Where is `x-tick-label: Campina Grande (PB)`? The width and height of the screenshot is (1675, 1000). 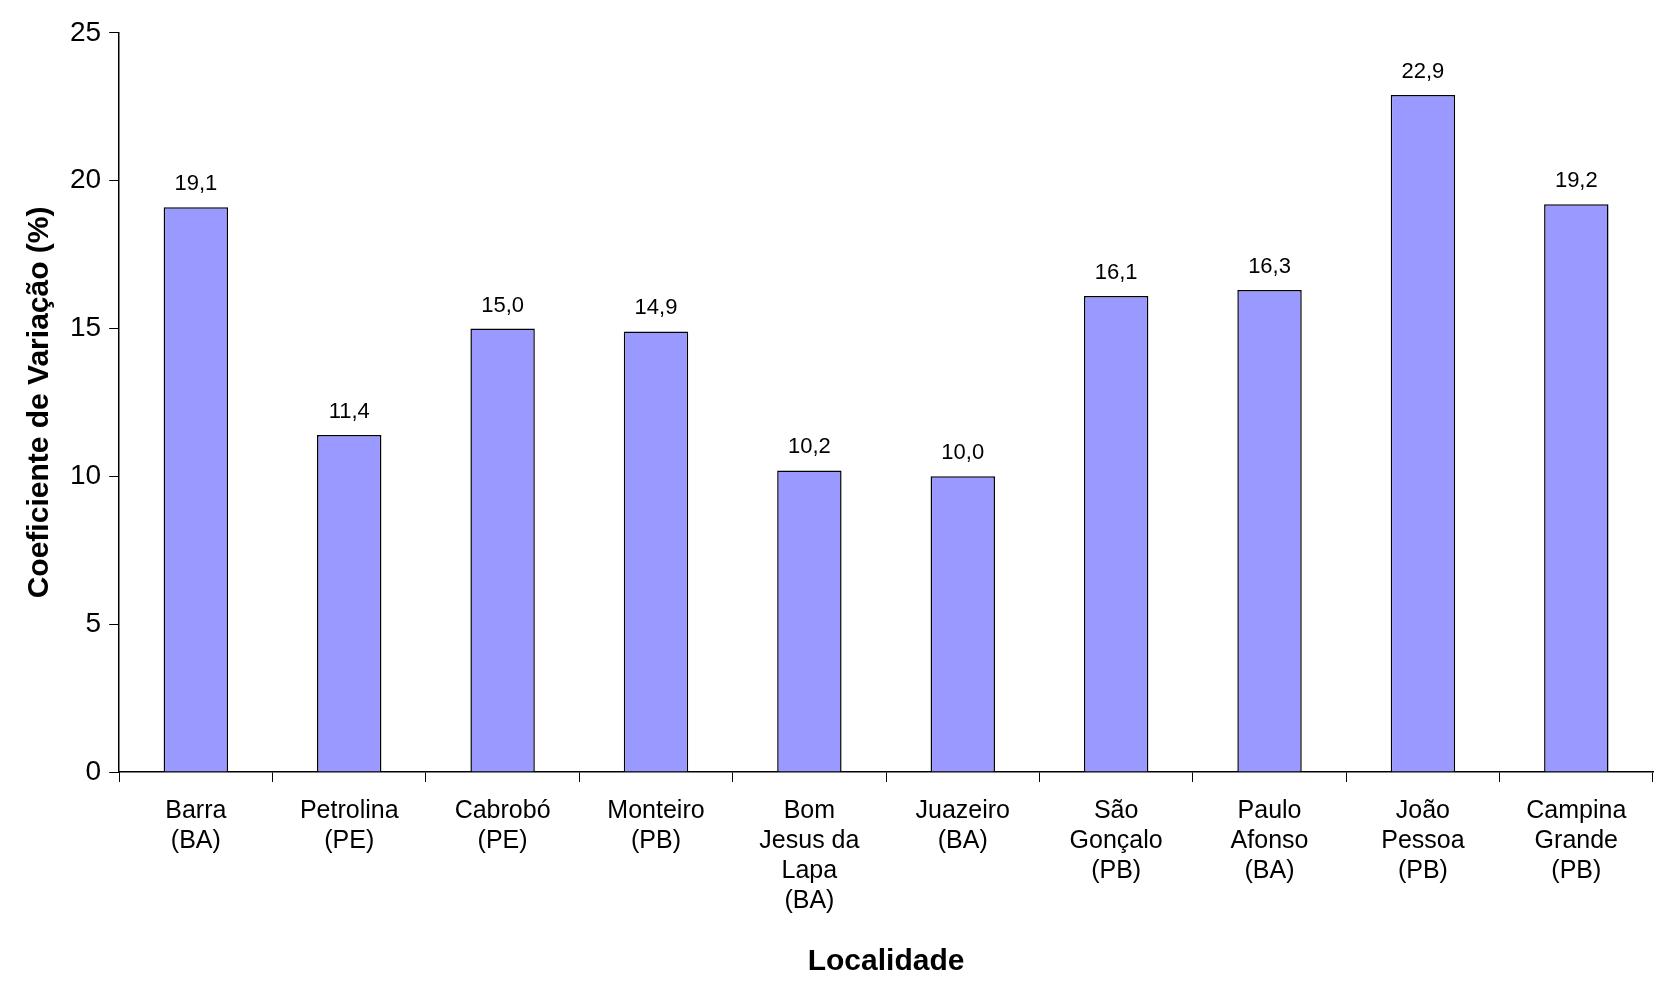 x-tick-label: Campina Grande (PB) is located at coordinates (1576, 838).